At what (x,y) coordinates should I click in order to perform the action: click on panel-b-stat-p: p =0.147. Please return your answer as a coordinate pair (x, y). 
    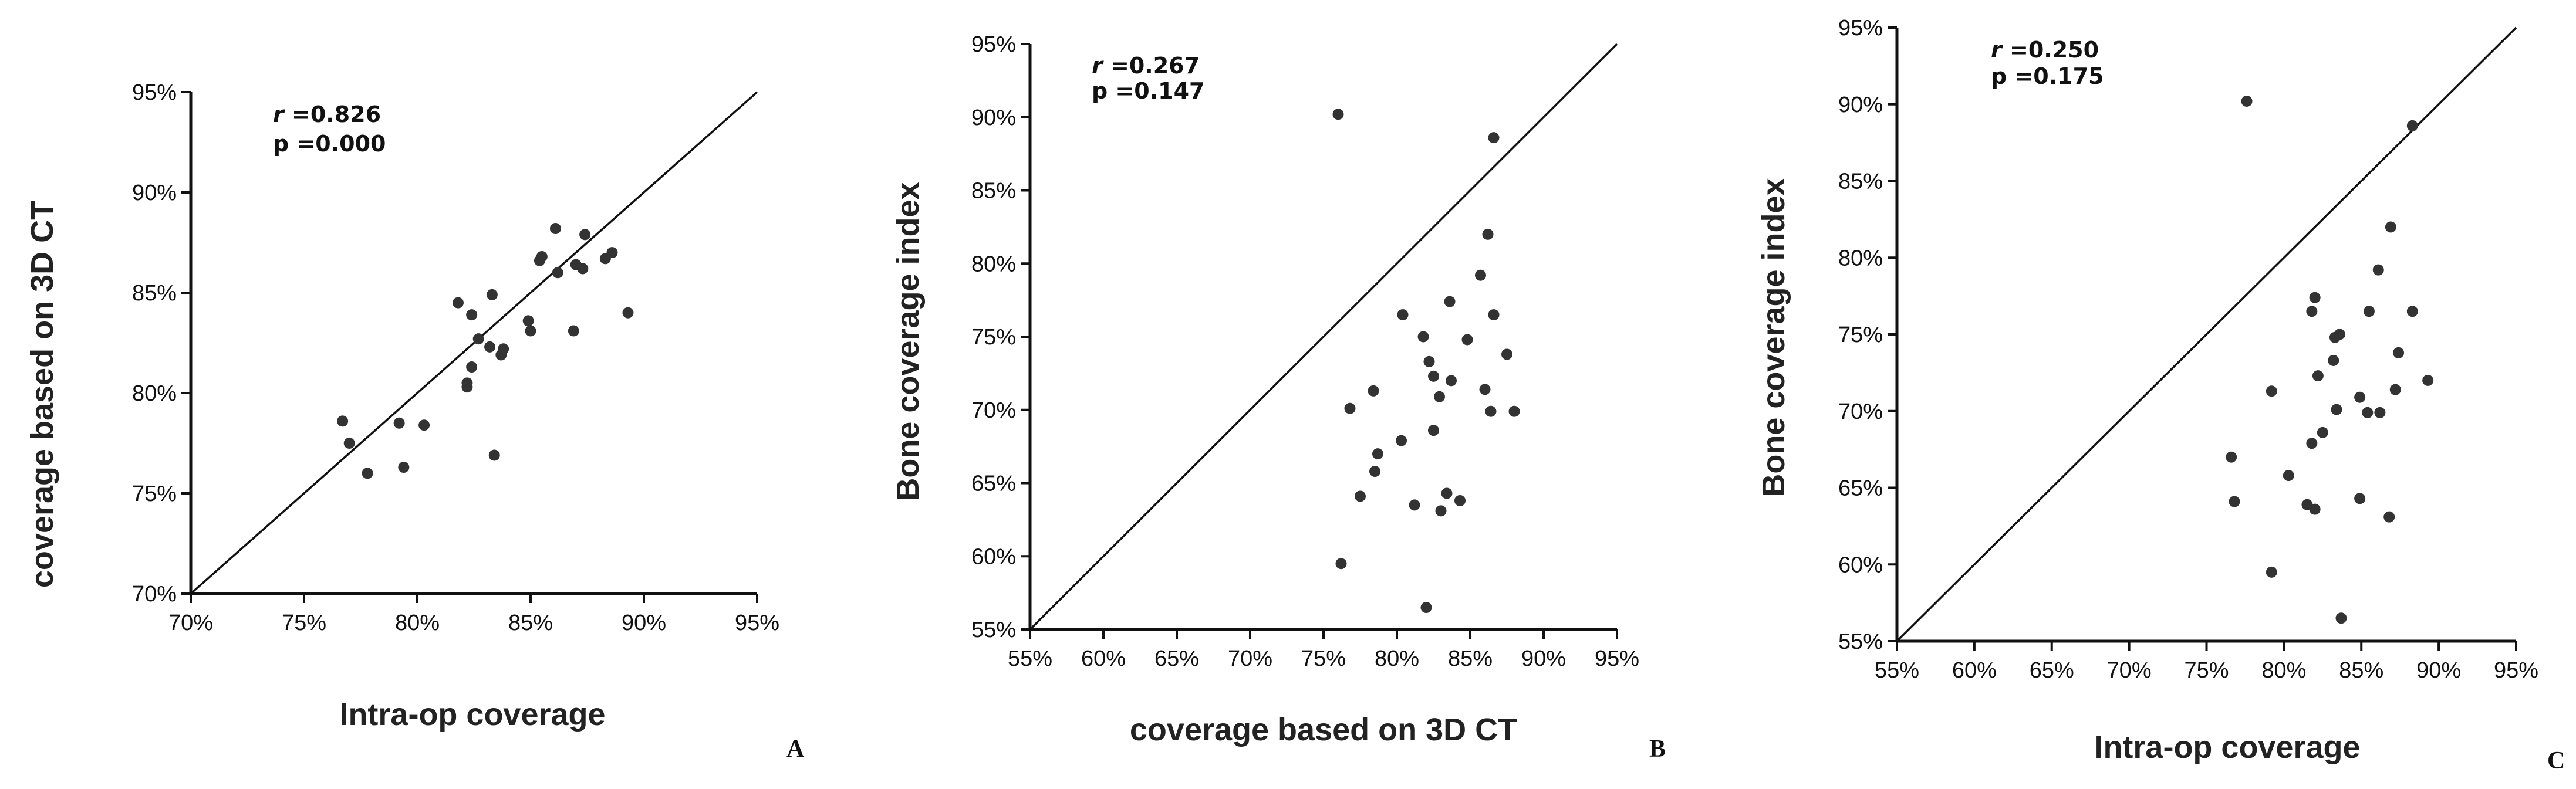
    Looking at the image, I should click on (1148, 91).